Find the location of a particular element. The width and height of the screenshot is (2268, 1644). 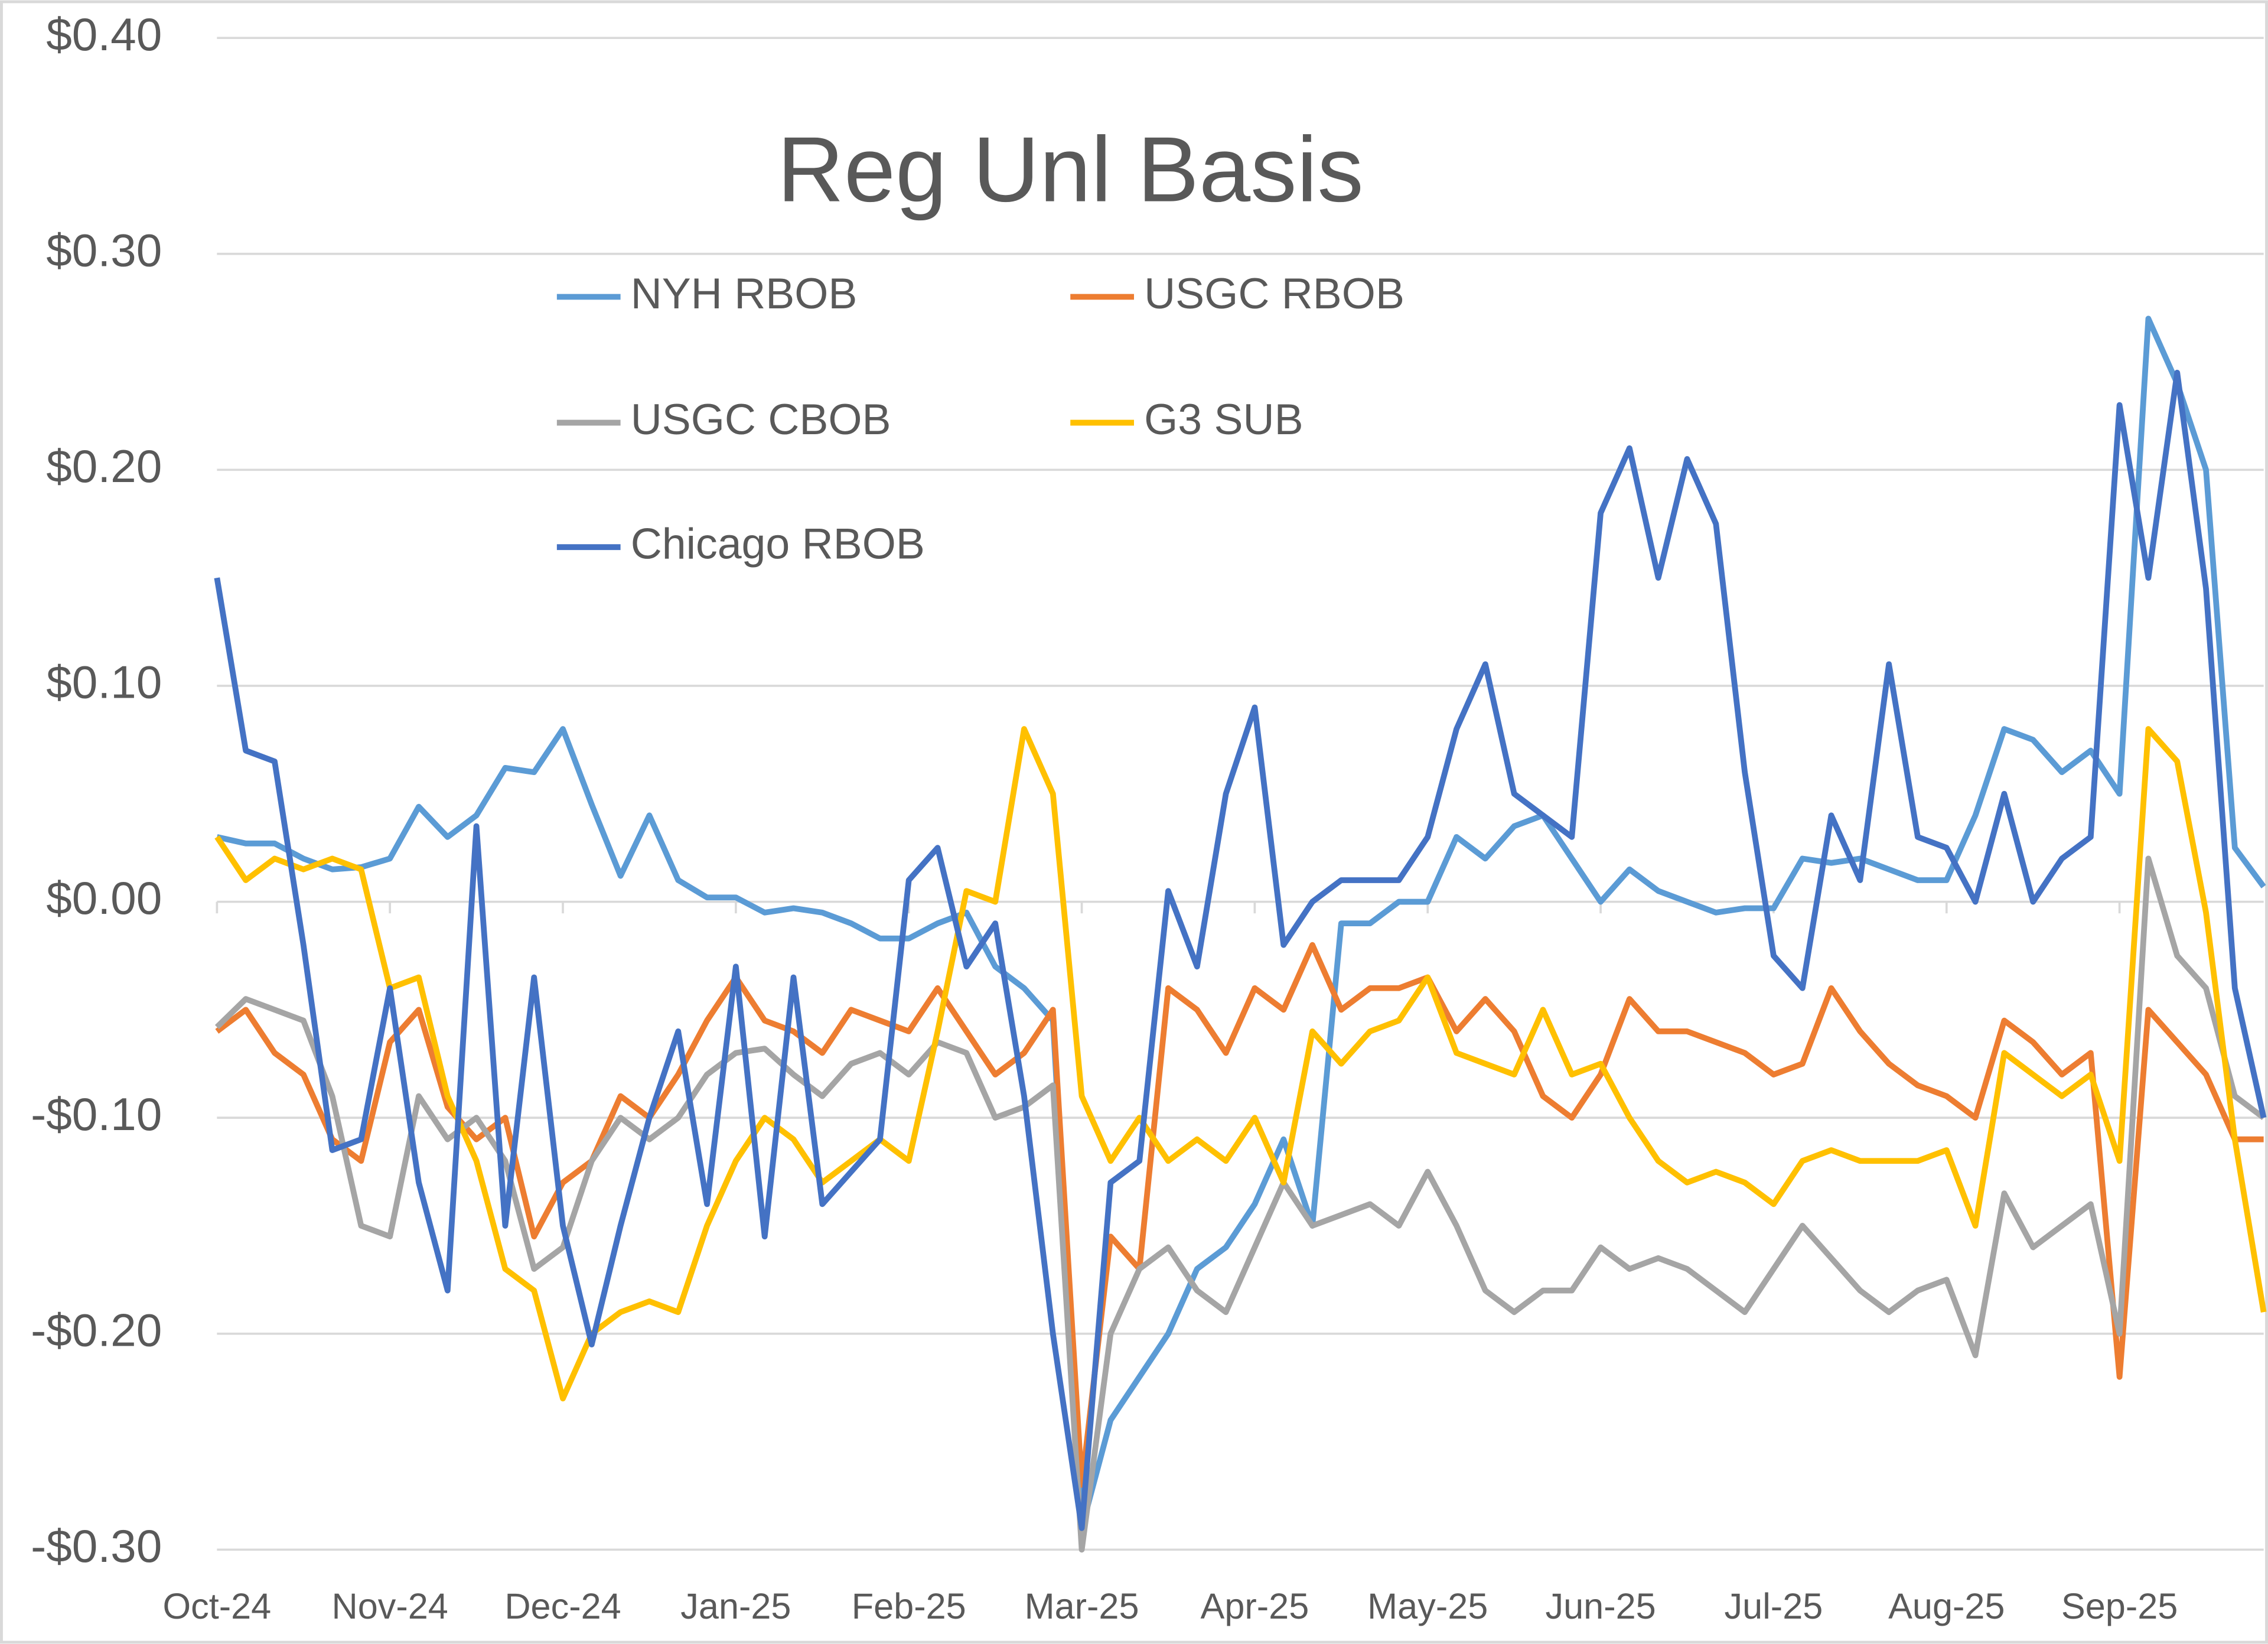

legend-label: USGC CBOB is located at coordinates (761, 419).